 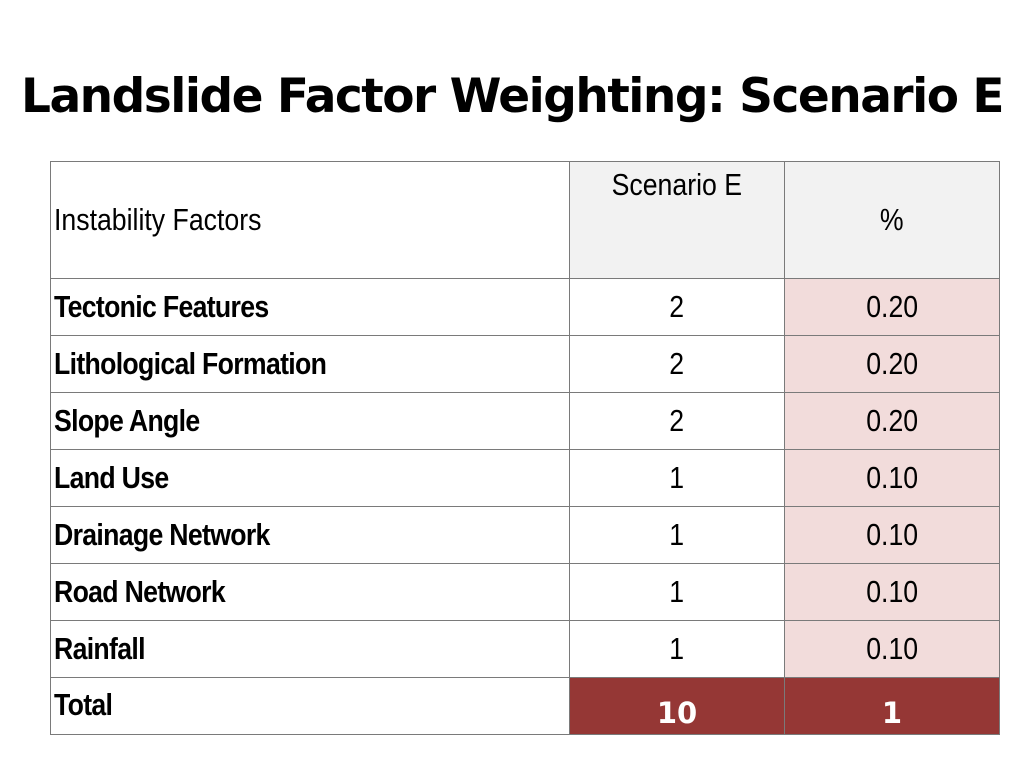 I want to click on factor-label: Land Use, so click(x=111, y=477).